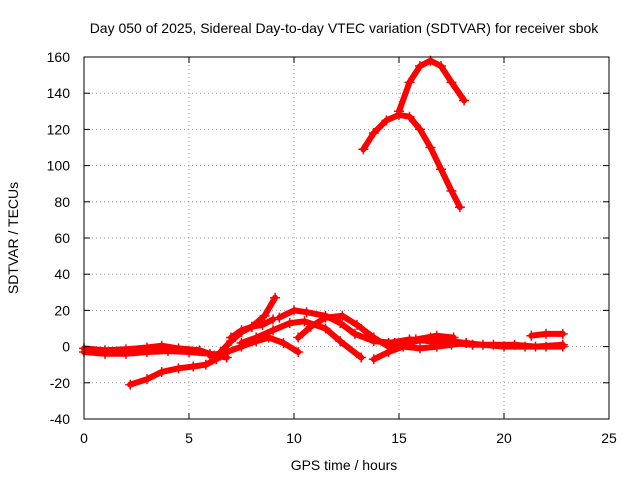 This screenshot has height=480, width=640. What do you see at coordinates (59, 166) in the screenshot?
I see `y-tick-label: 100` at bounding box center [59, 166].